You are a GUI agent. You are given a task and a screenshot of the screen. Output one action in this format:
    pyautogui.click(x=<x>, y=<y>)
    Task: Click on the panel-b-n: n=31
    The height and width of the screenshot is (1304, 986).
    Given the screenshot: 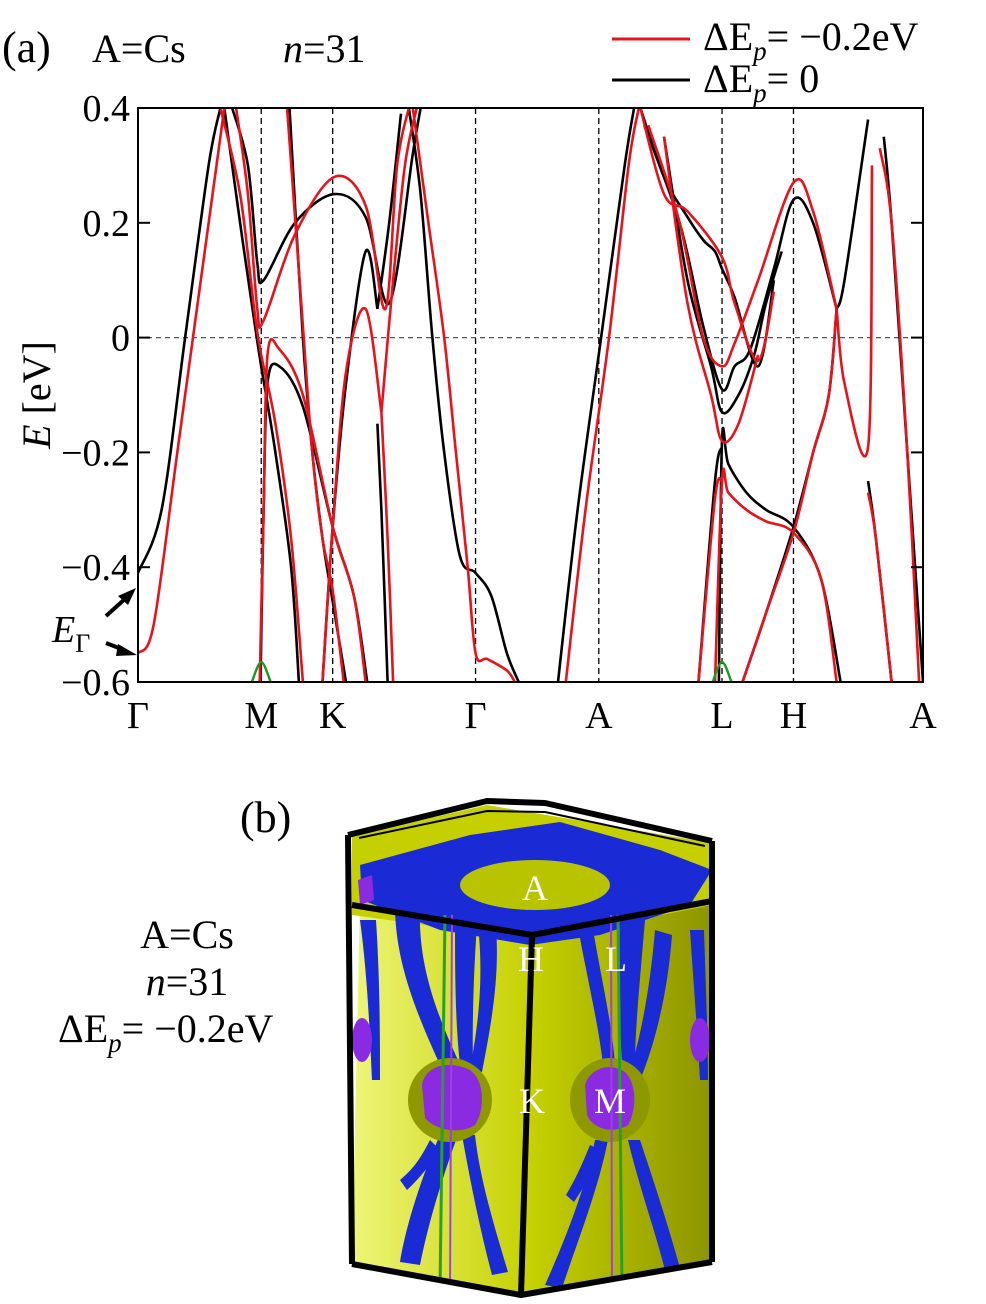 What is the action you would take?
    pyautogui.click(x=187, y=981)
    